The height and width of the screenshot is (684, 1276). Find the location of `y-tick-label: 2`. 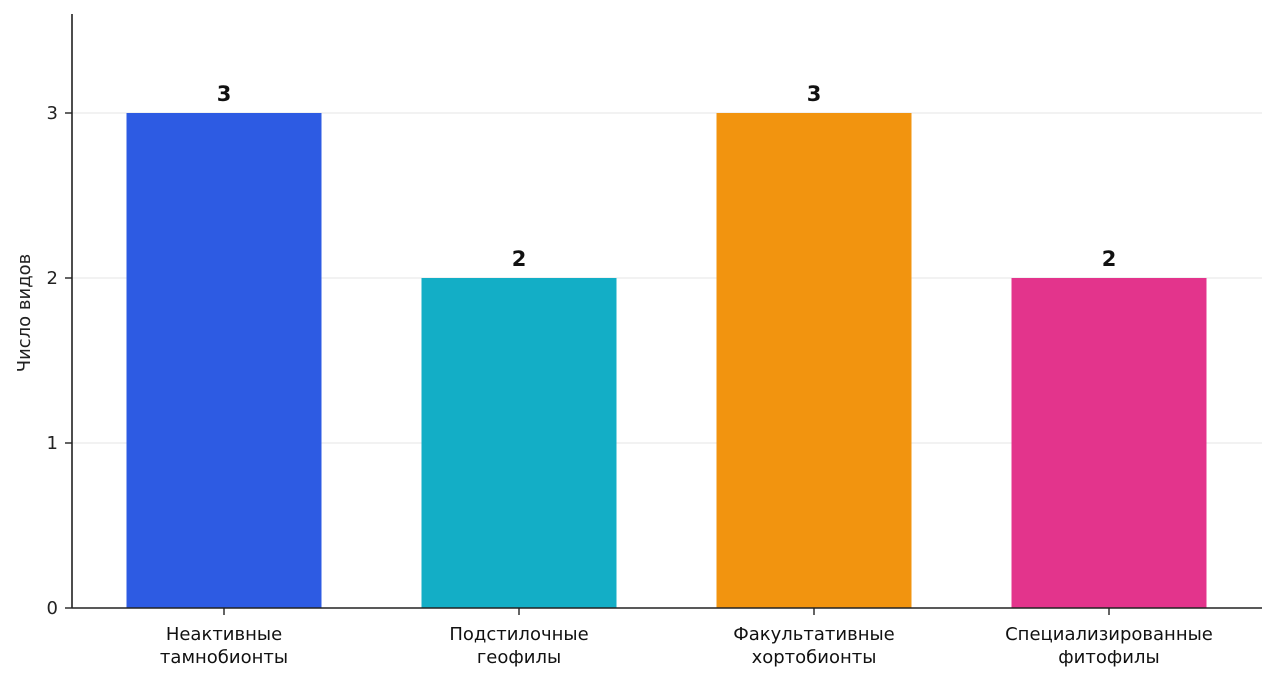

y-tick-label: 2 is located at coordinates (52, 278).